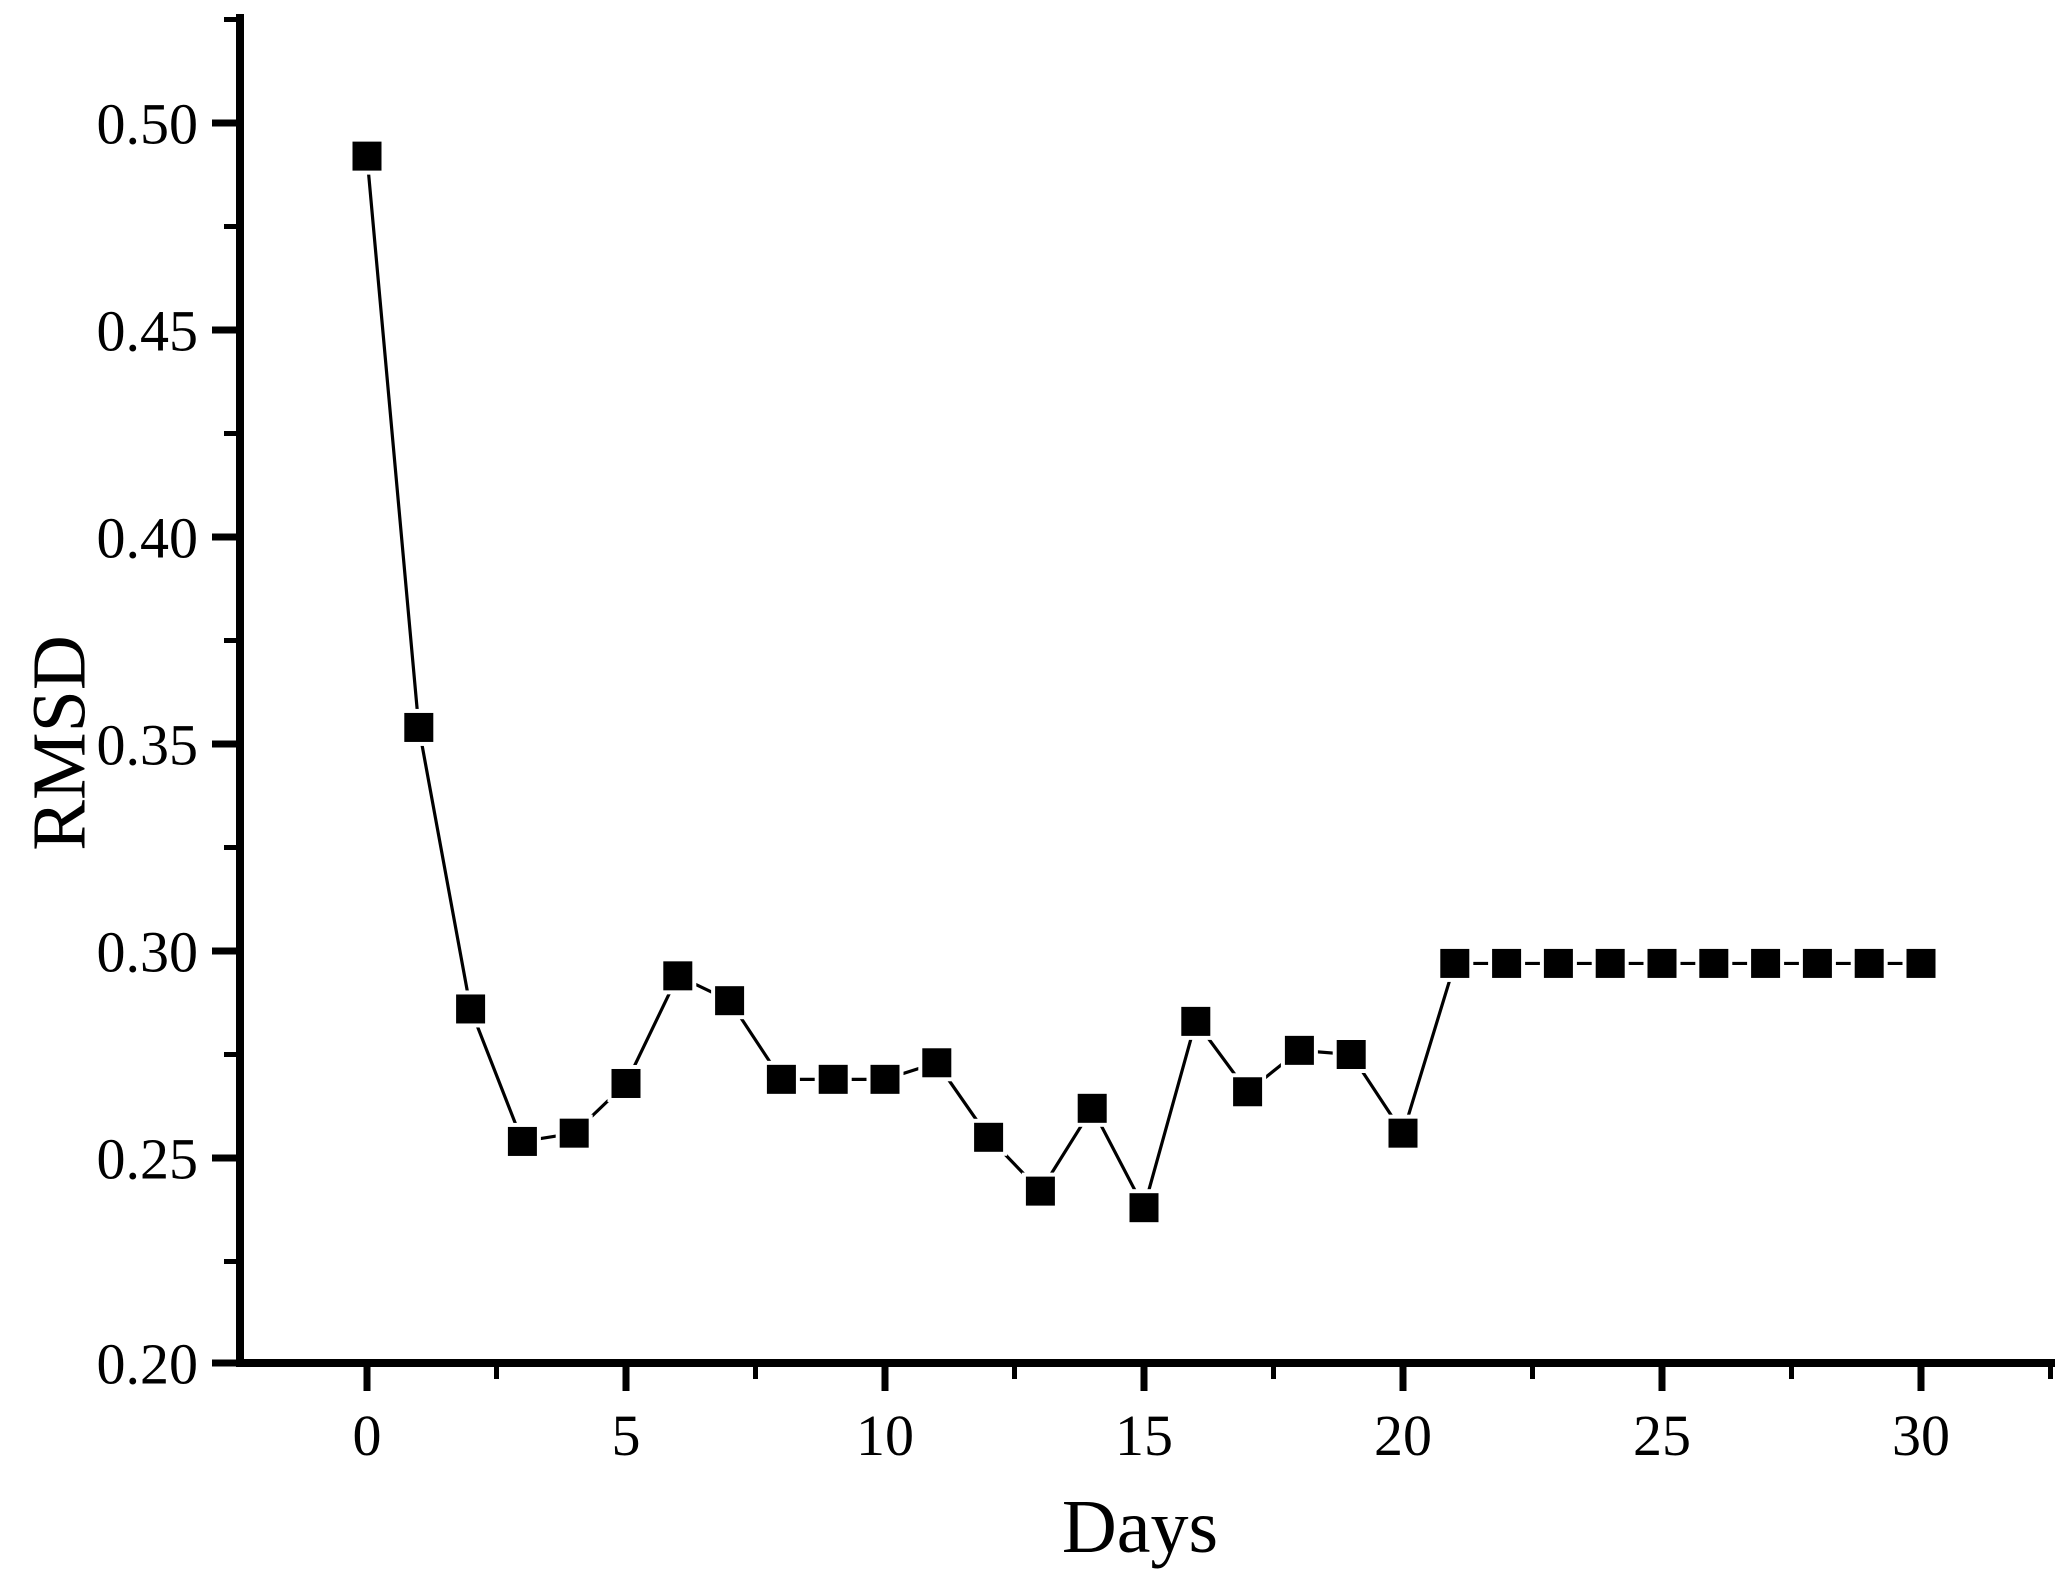 The height and width of the screenshot is (1594, 2067). Describe the element at coordinates (1144, 1435) in the screenshot. I see `x-tick-label: 15` at that location.